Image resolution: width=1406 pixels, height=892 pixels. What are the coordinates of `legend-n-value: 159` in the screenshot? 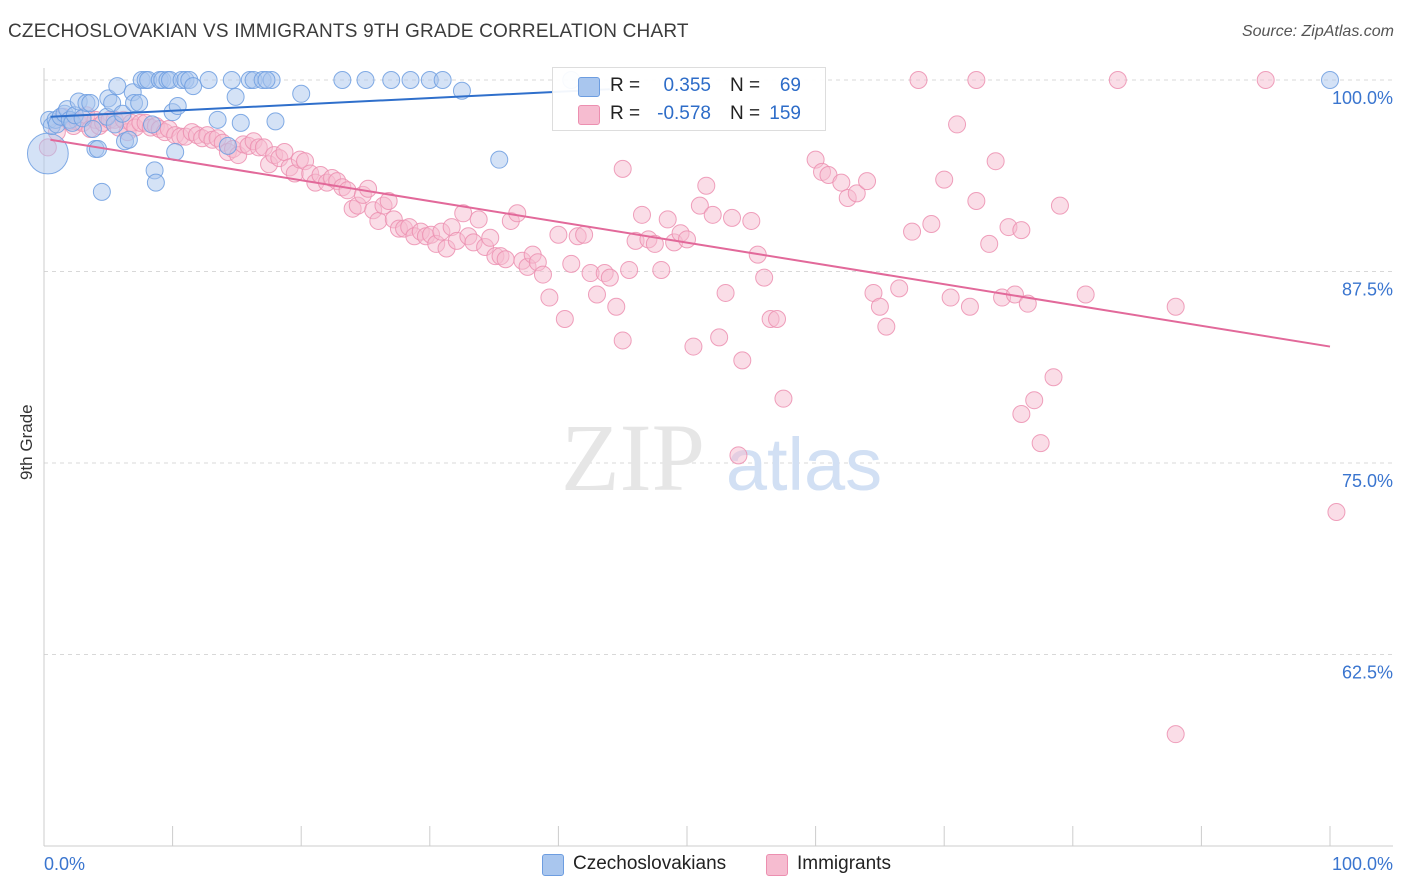 It's located at (785, 113).